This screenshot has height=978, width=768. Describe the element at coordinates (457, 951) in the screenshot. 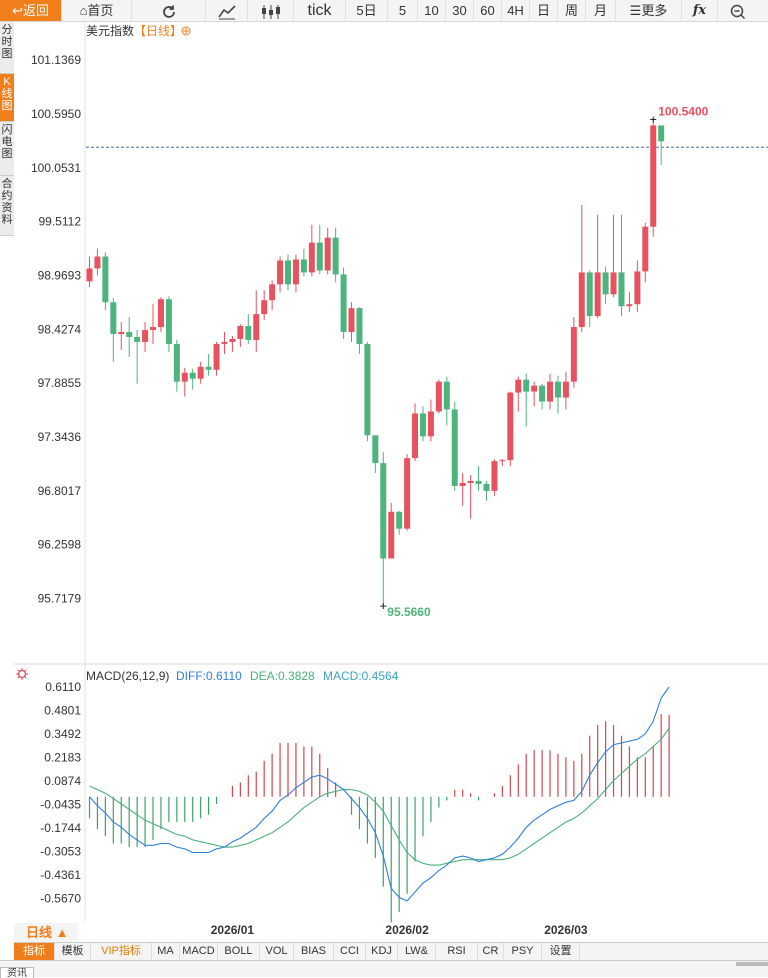

I see `tab-rsi: RSI` at that location.